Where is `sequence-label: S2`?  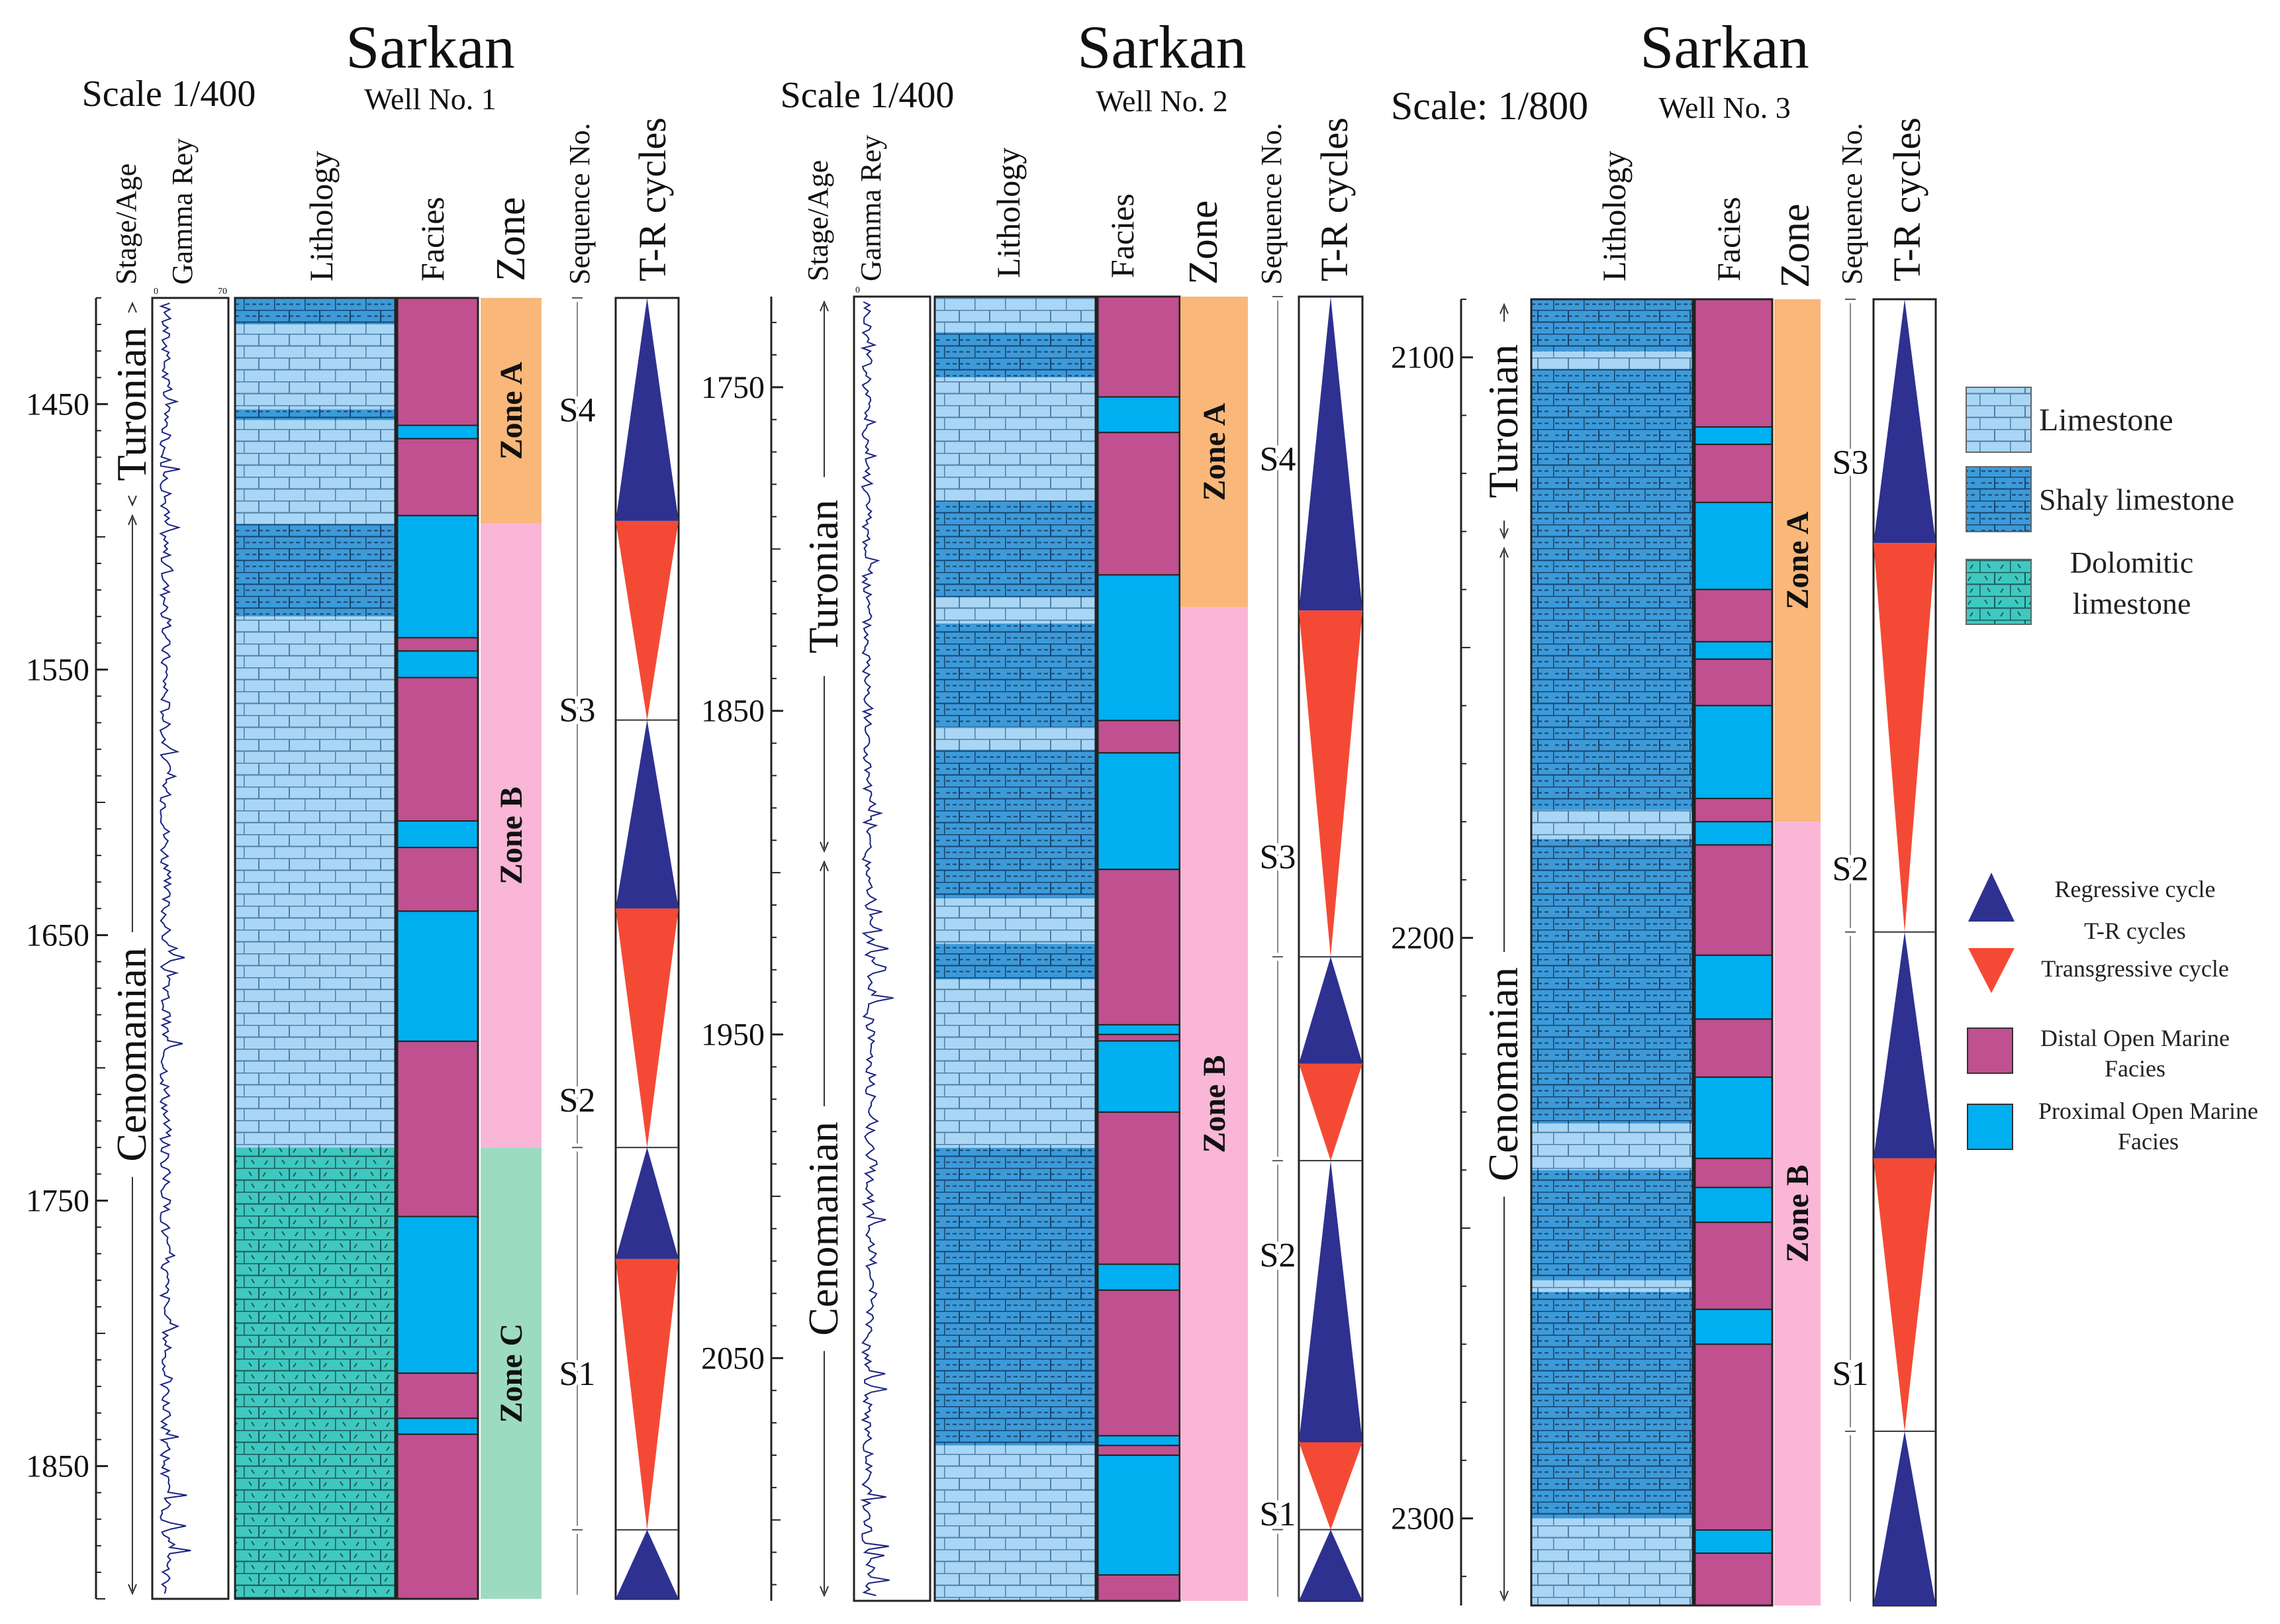 sequence-label: S2 is located at coordinates (1850, 869).